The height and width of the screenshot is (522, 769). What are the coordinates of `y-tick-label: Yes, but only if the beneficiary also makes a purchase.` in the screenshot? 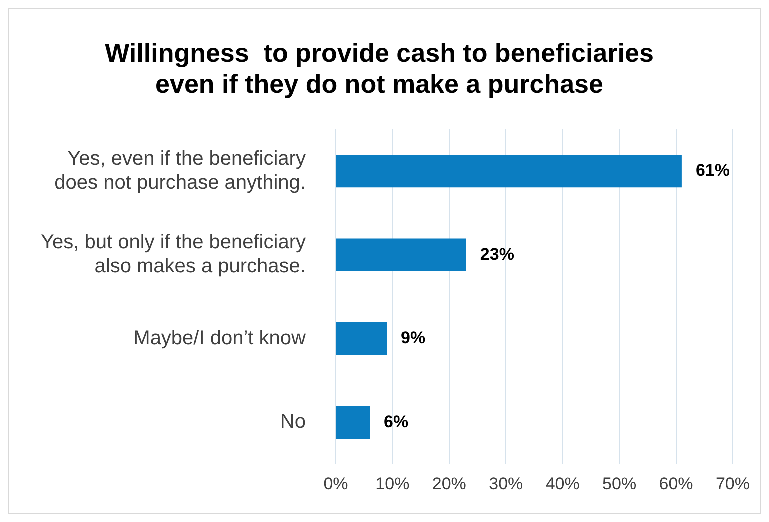 It's located at (173, 255).